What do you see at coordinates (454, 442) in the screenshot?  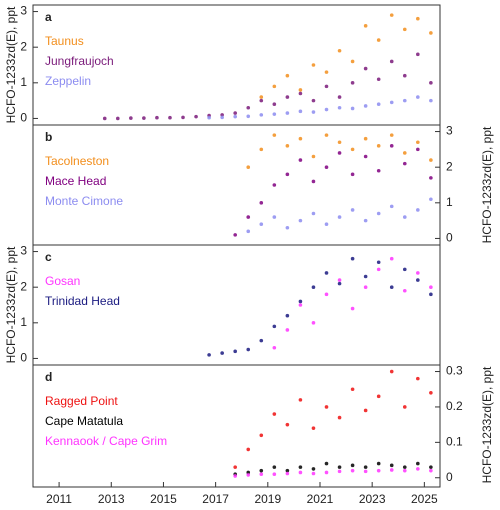 I see `y-tick-label: 0.1` at bounding box center [454, 442].